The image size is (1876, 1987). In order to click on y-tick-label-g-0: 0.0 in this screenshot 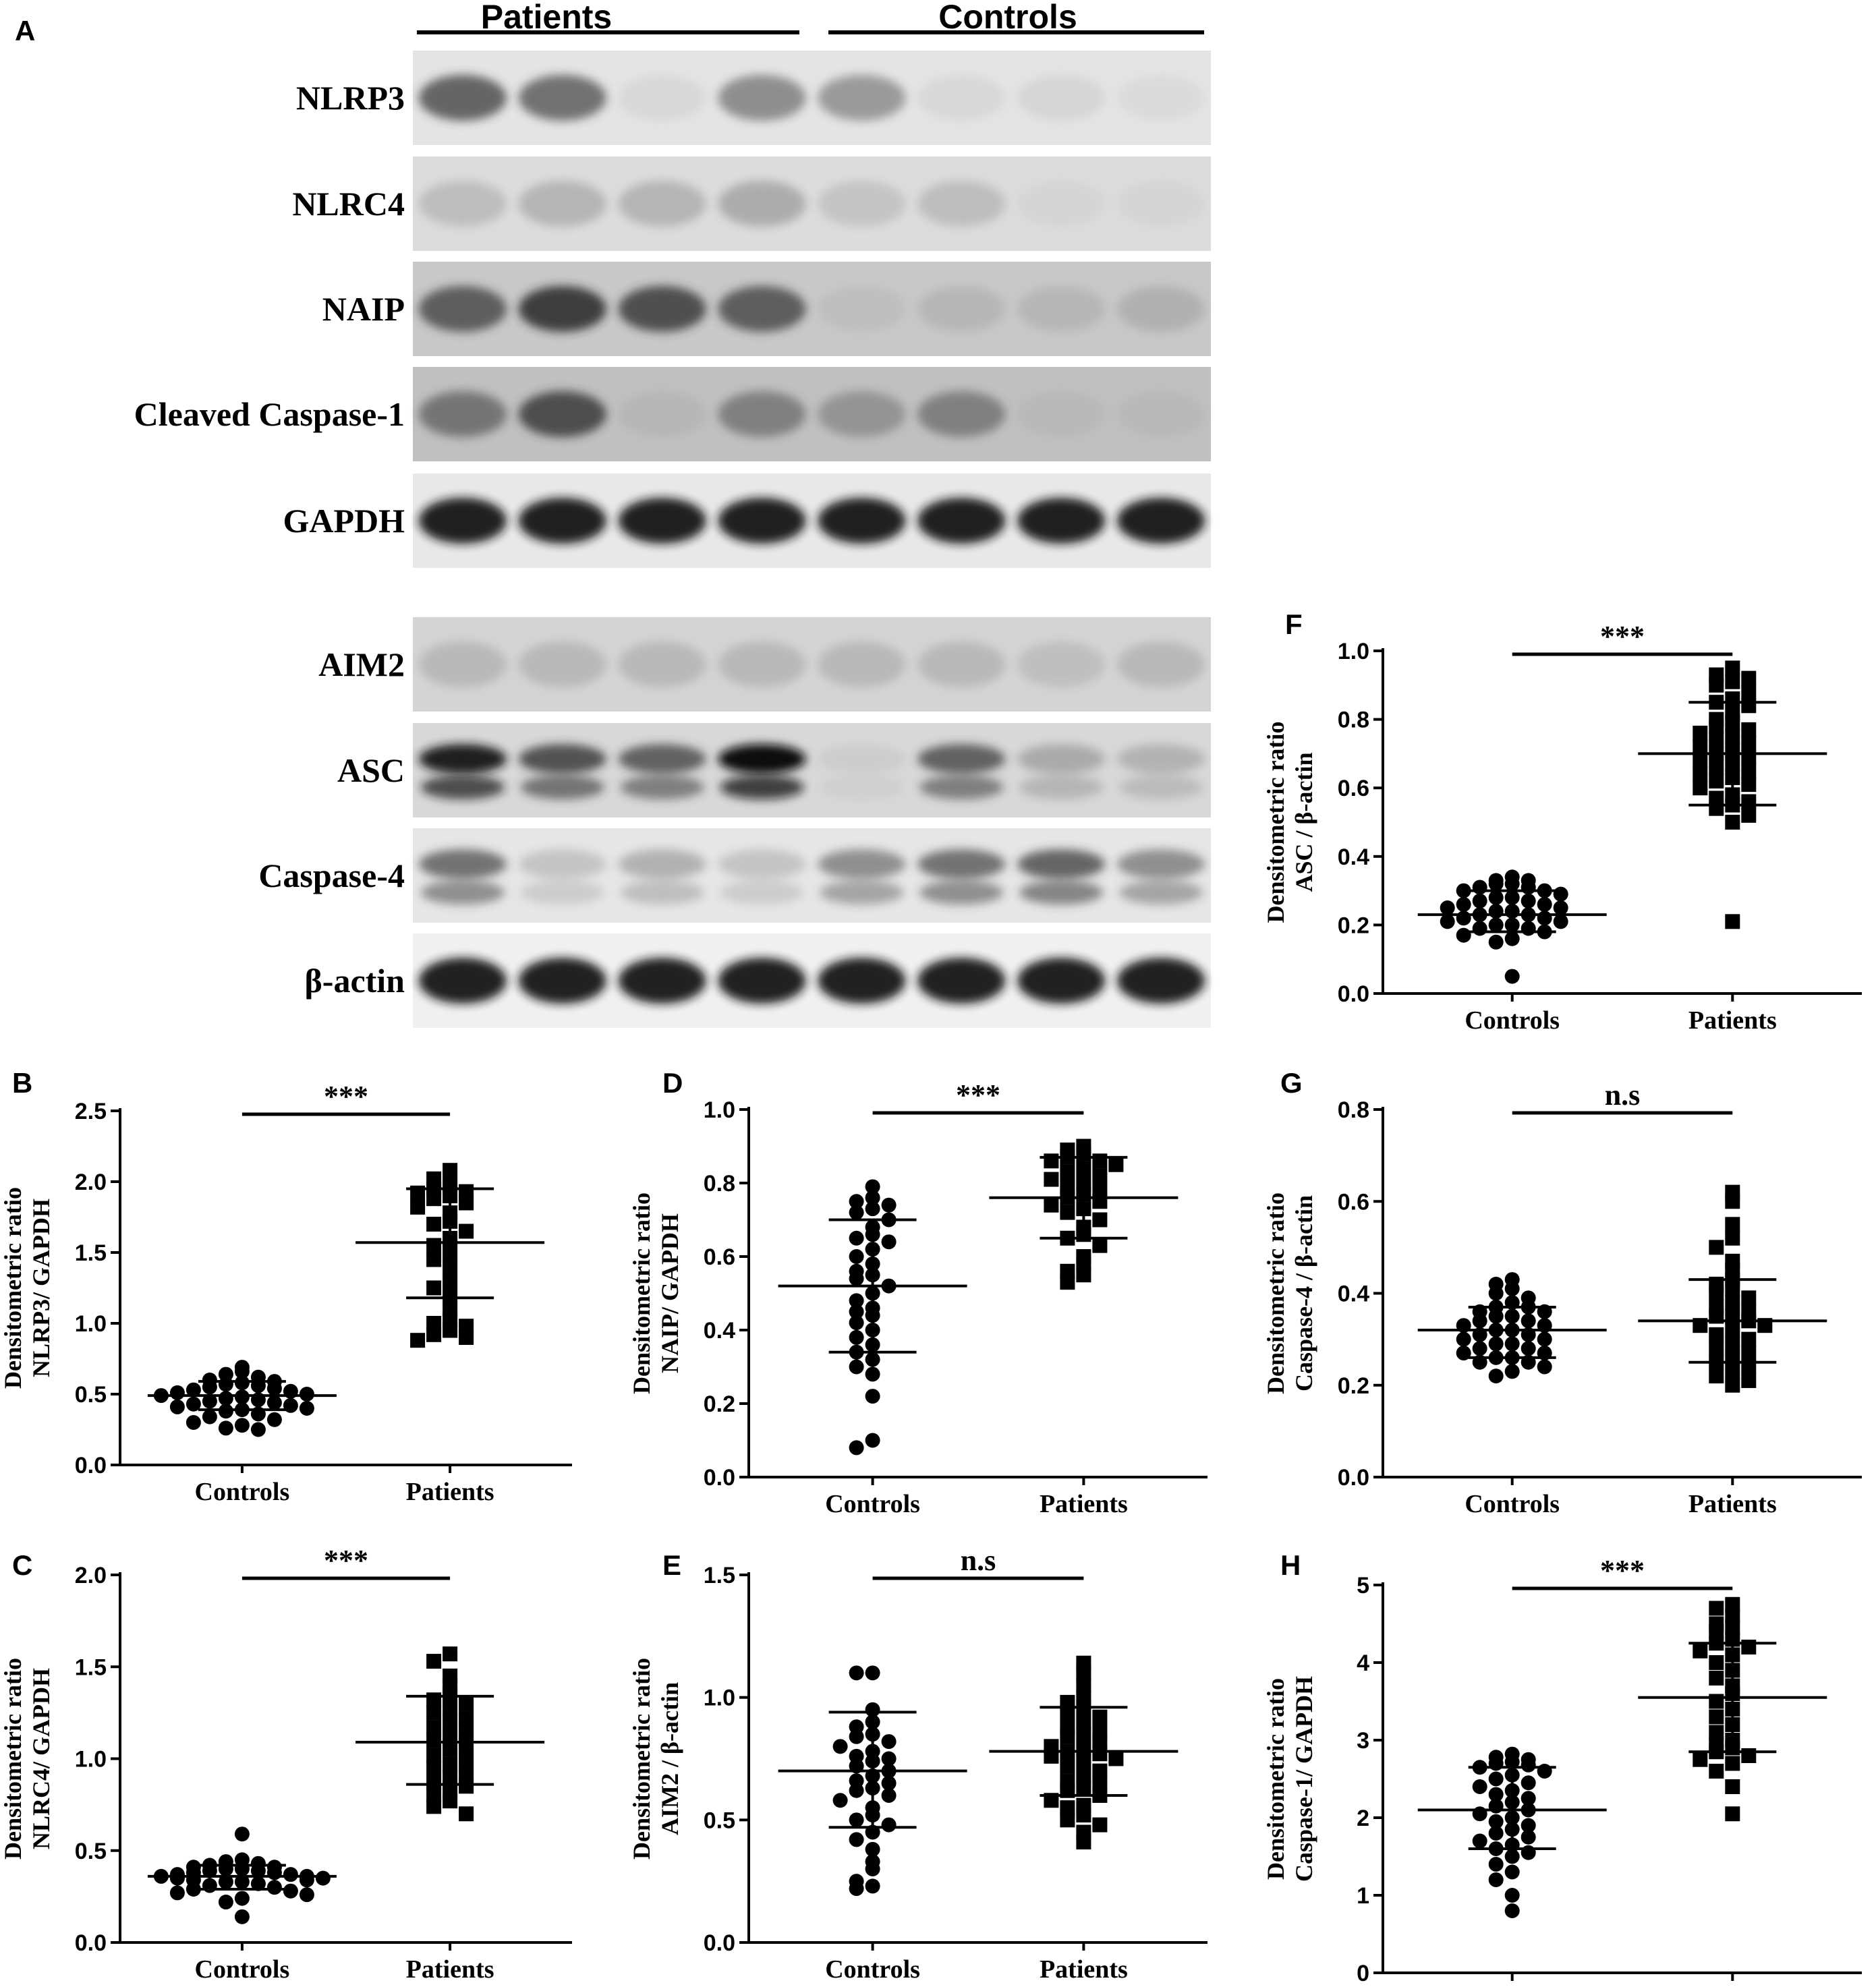, I will do `click(1353, 1478)`.